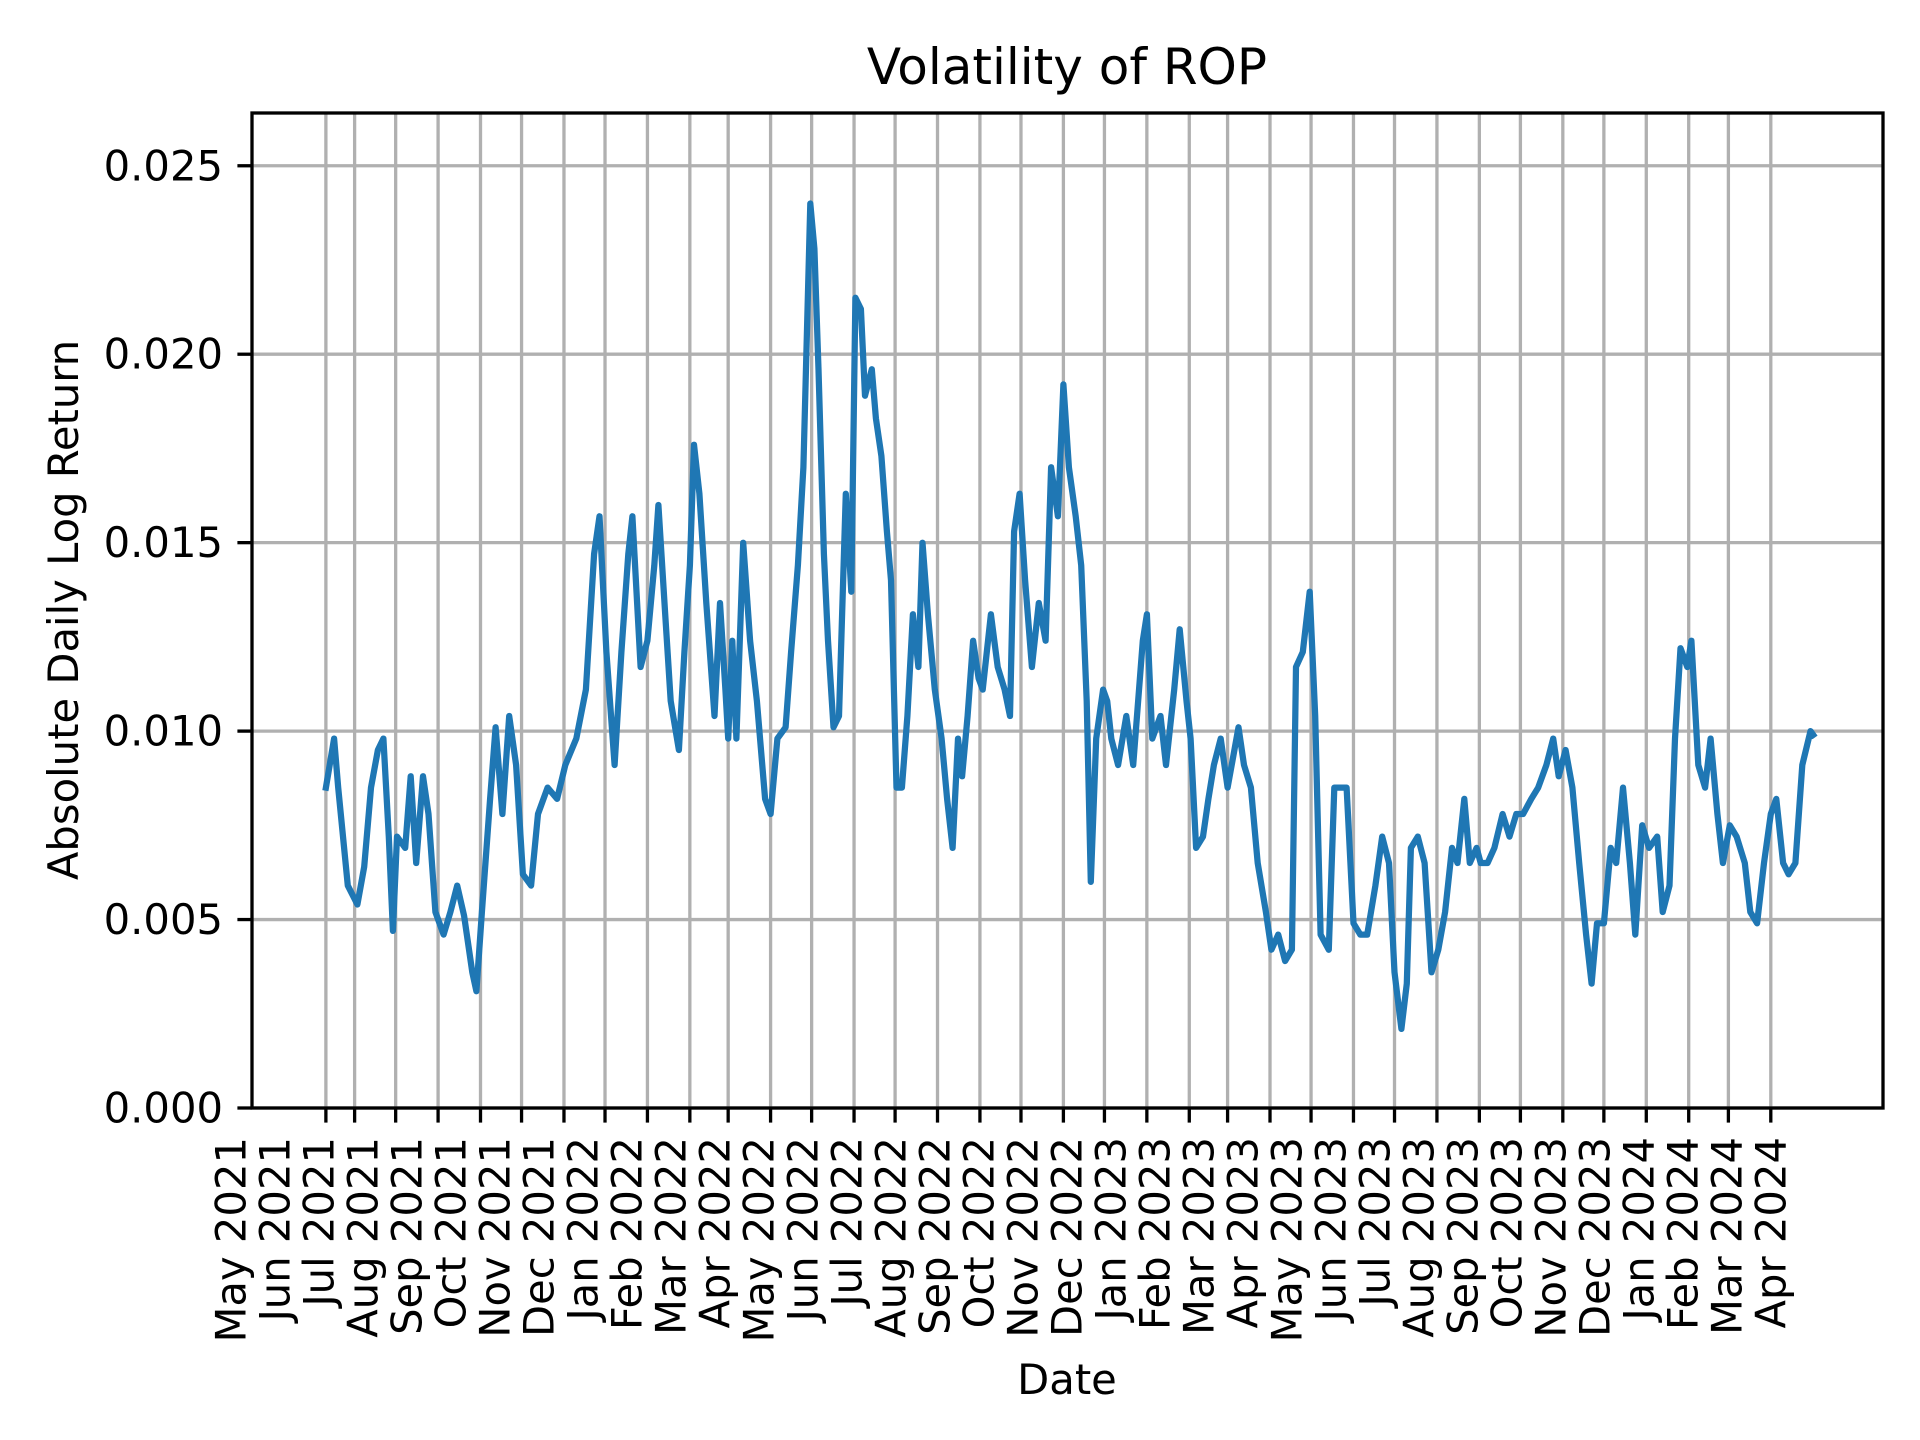  What do you see at coordinates (846, 1223) in the screenshot?
I see `x-tick-label: Jul 2022` at bounding box center [846, 1223].